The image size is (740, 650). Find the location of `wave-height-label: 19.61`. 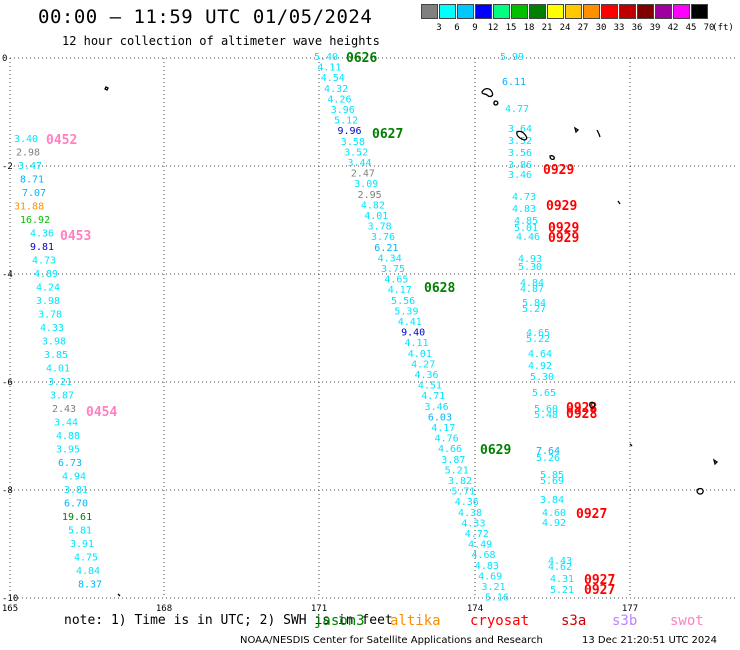

wave-height-label: 19.61 is located at coordinates (77, 517).